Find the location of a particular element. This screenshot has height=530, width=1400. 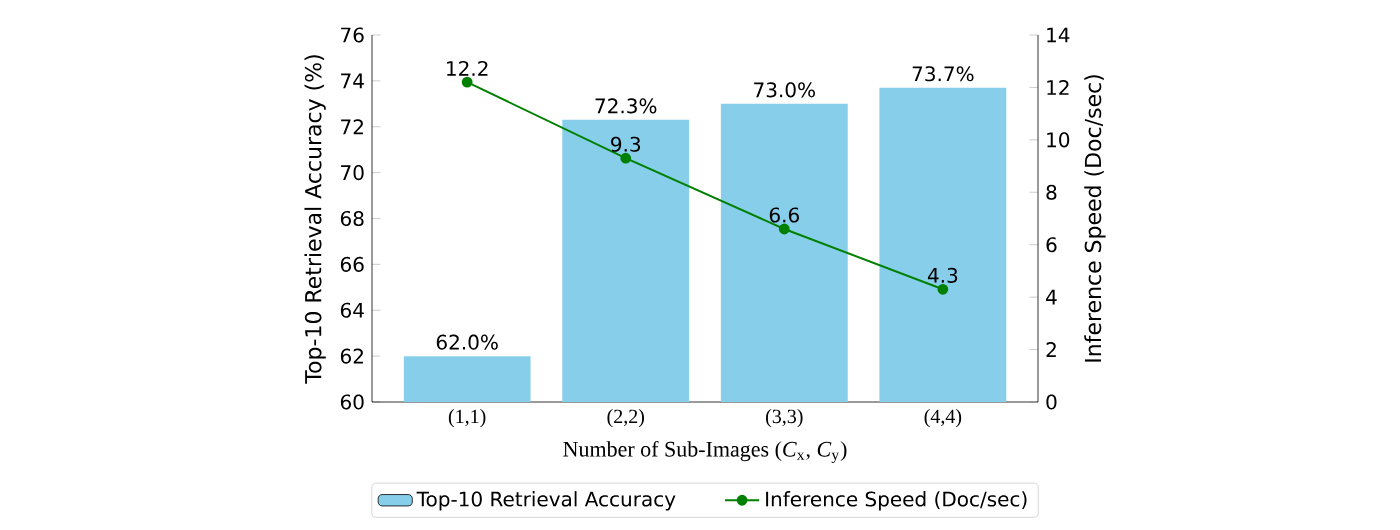

x-tick-label: (3,3) is located at coordinates (784, 418).